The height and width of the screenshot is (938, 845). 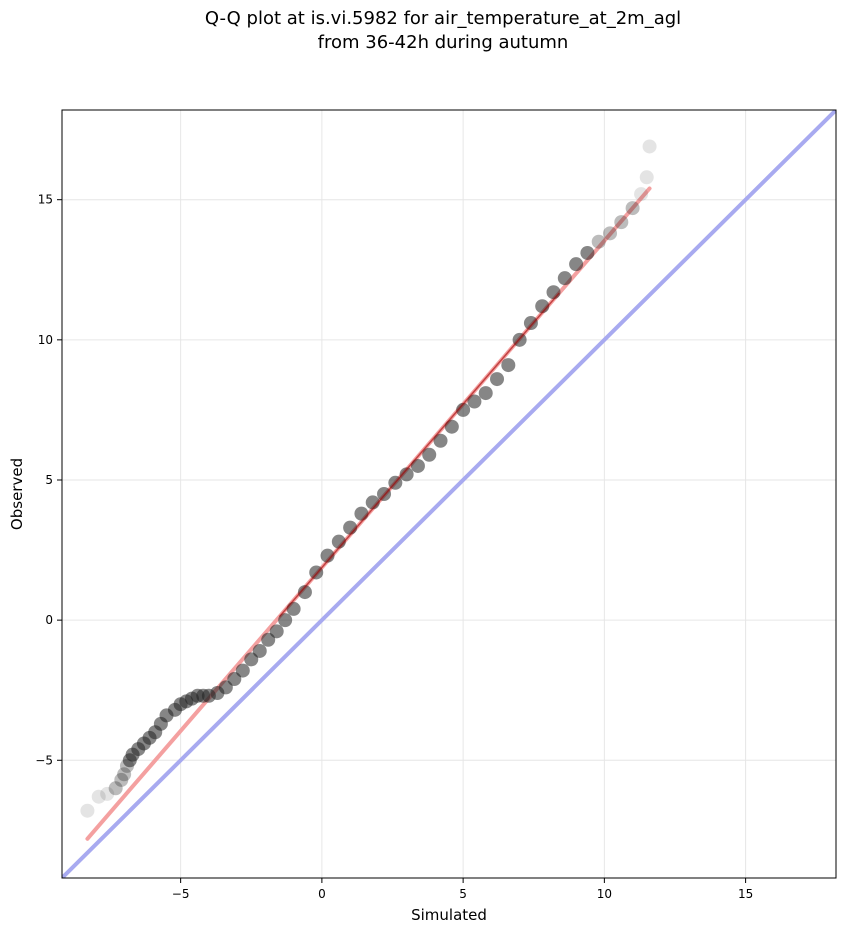 I want to click on x-tick-label: −5, so click(x=181, y=894).